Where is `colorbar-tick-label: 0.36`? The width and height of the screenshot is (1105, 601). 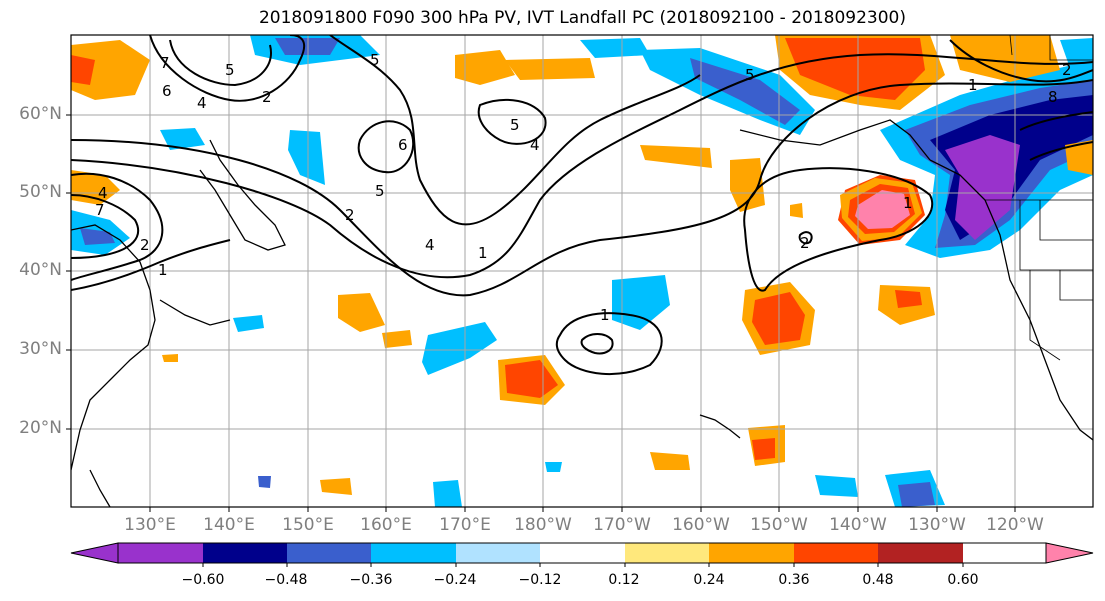
colorbar-tick-label: 0.36 is located at coordinates (794, 580).